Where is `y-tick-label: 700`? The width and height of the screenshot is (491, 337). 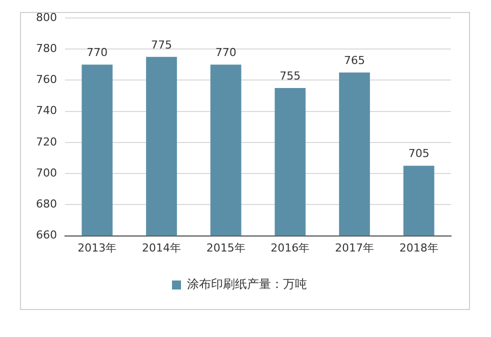
y-tick-label: 700 is located at coordinates (46, 173).